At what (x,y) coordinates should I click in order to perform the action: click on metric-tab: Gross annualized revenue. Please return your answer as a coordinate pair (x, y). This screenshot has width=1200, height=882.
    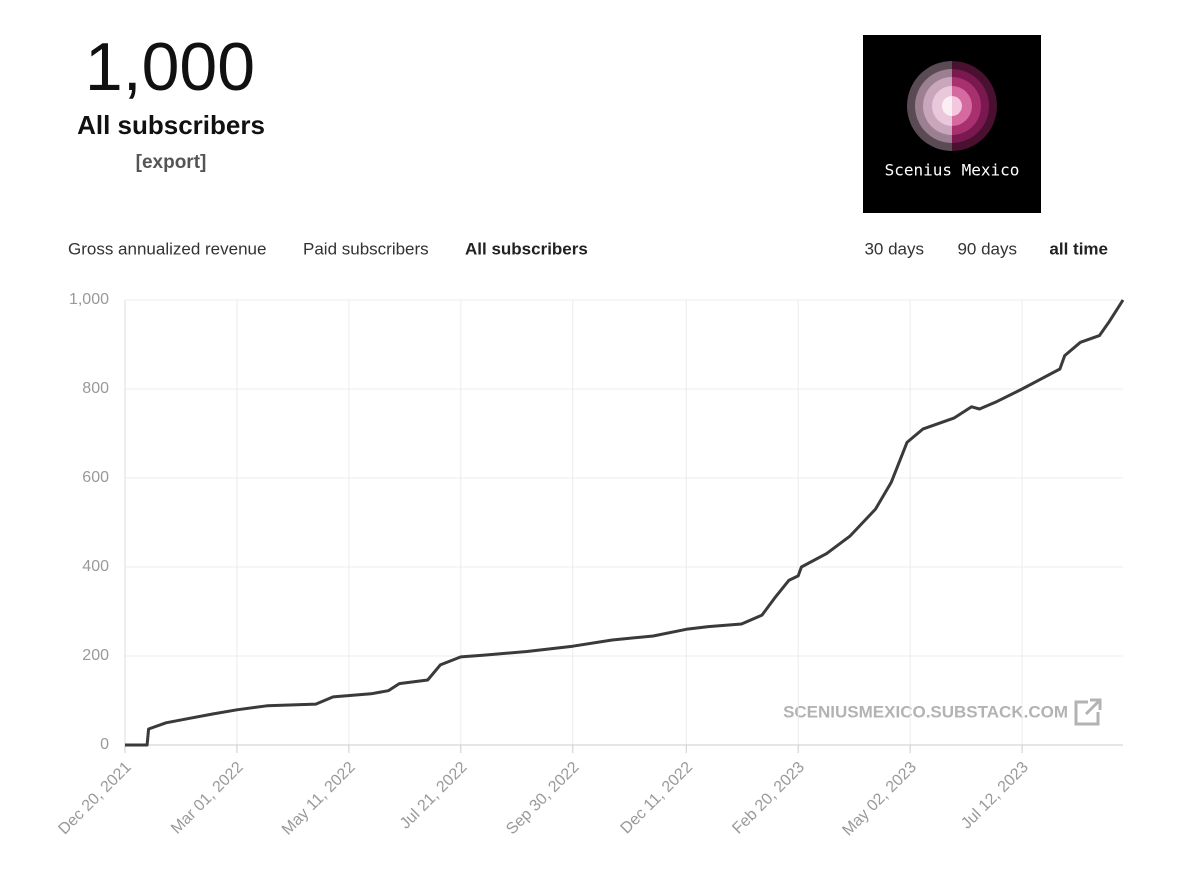
    Looking at the image, I should click on (167, 248).